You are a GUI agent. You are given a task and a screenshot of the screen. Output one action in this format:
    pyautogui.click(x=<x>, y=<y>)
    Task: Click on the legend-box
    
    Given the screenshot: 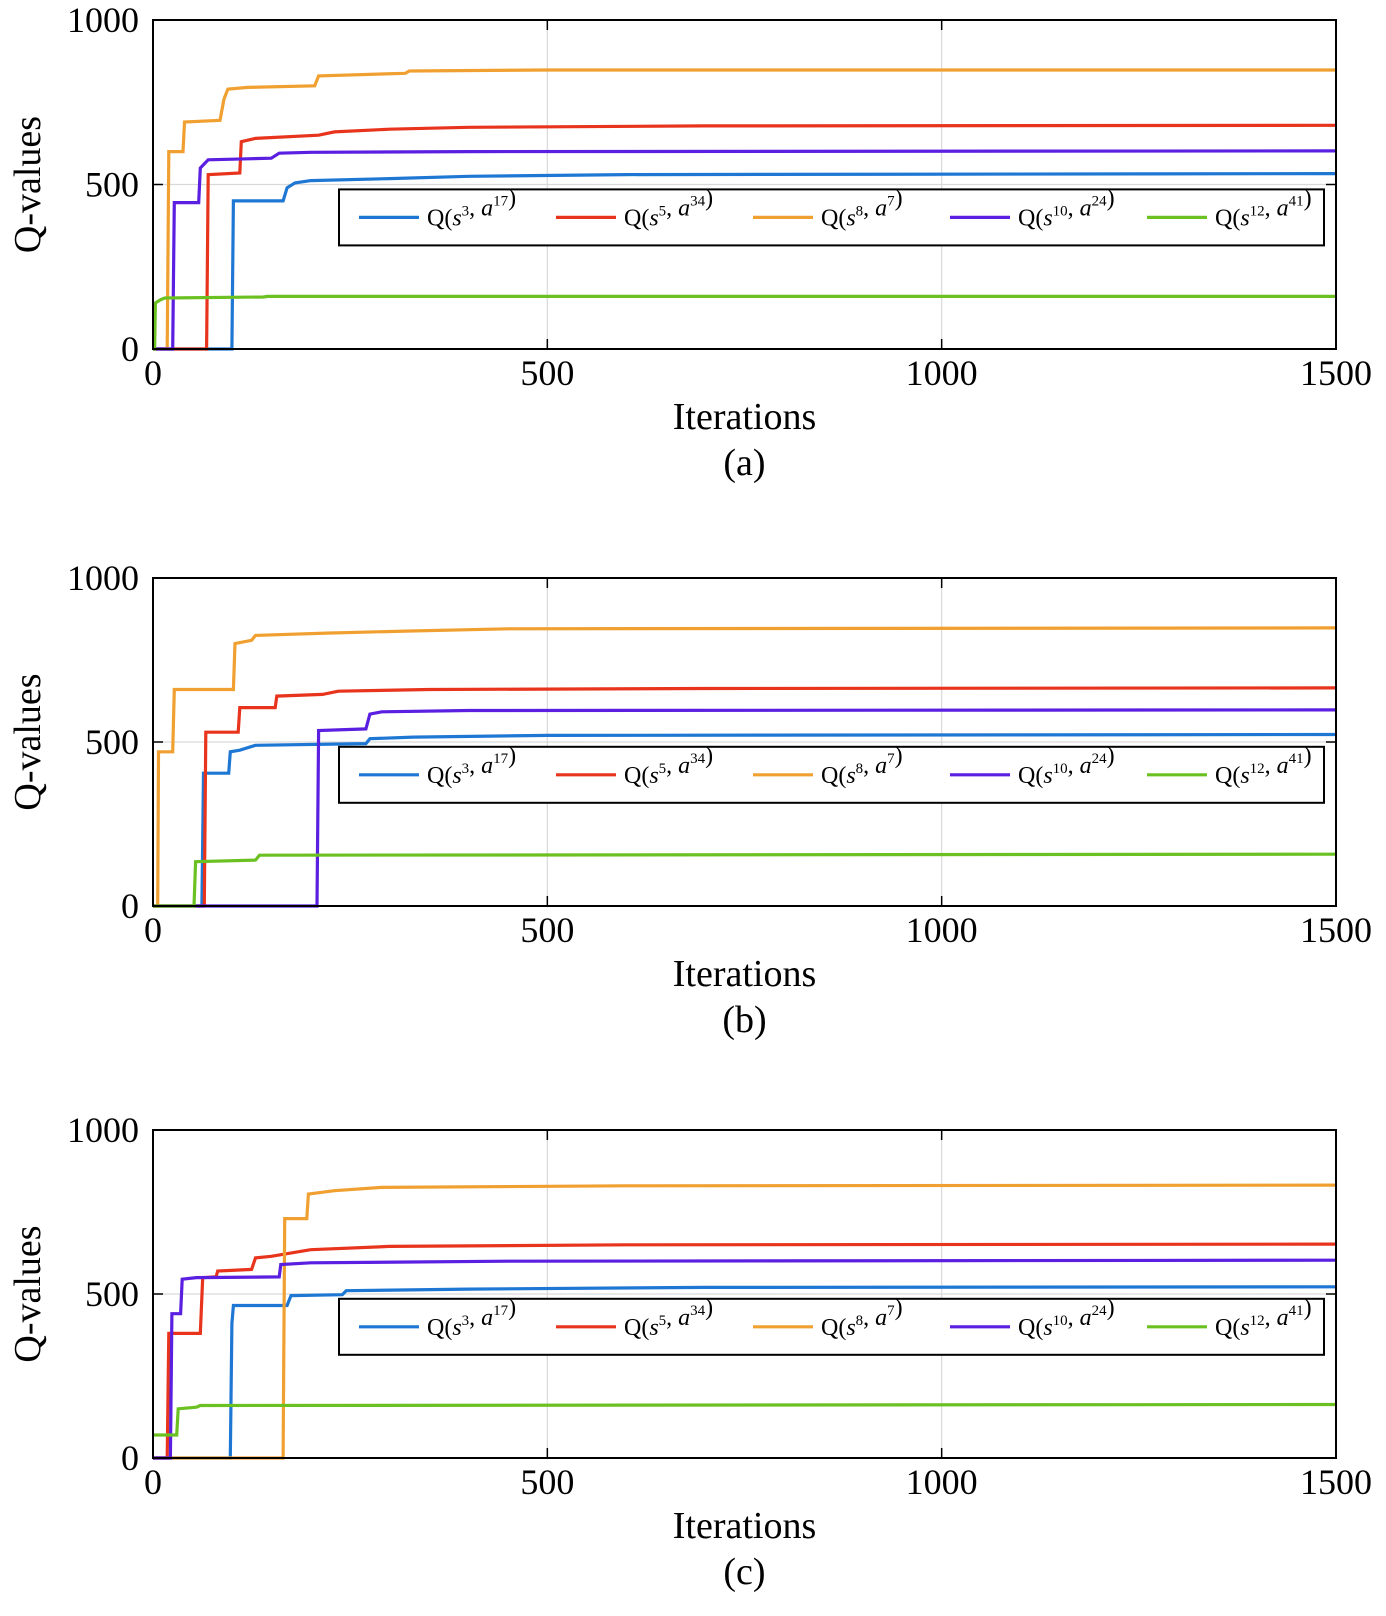 What is the action you would take?
    pyautogui.click(x=831, y=774)
    